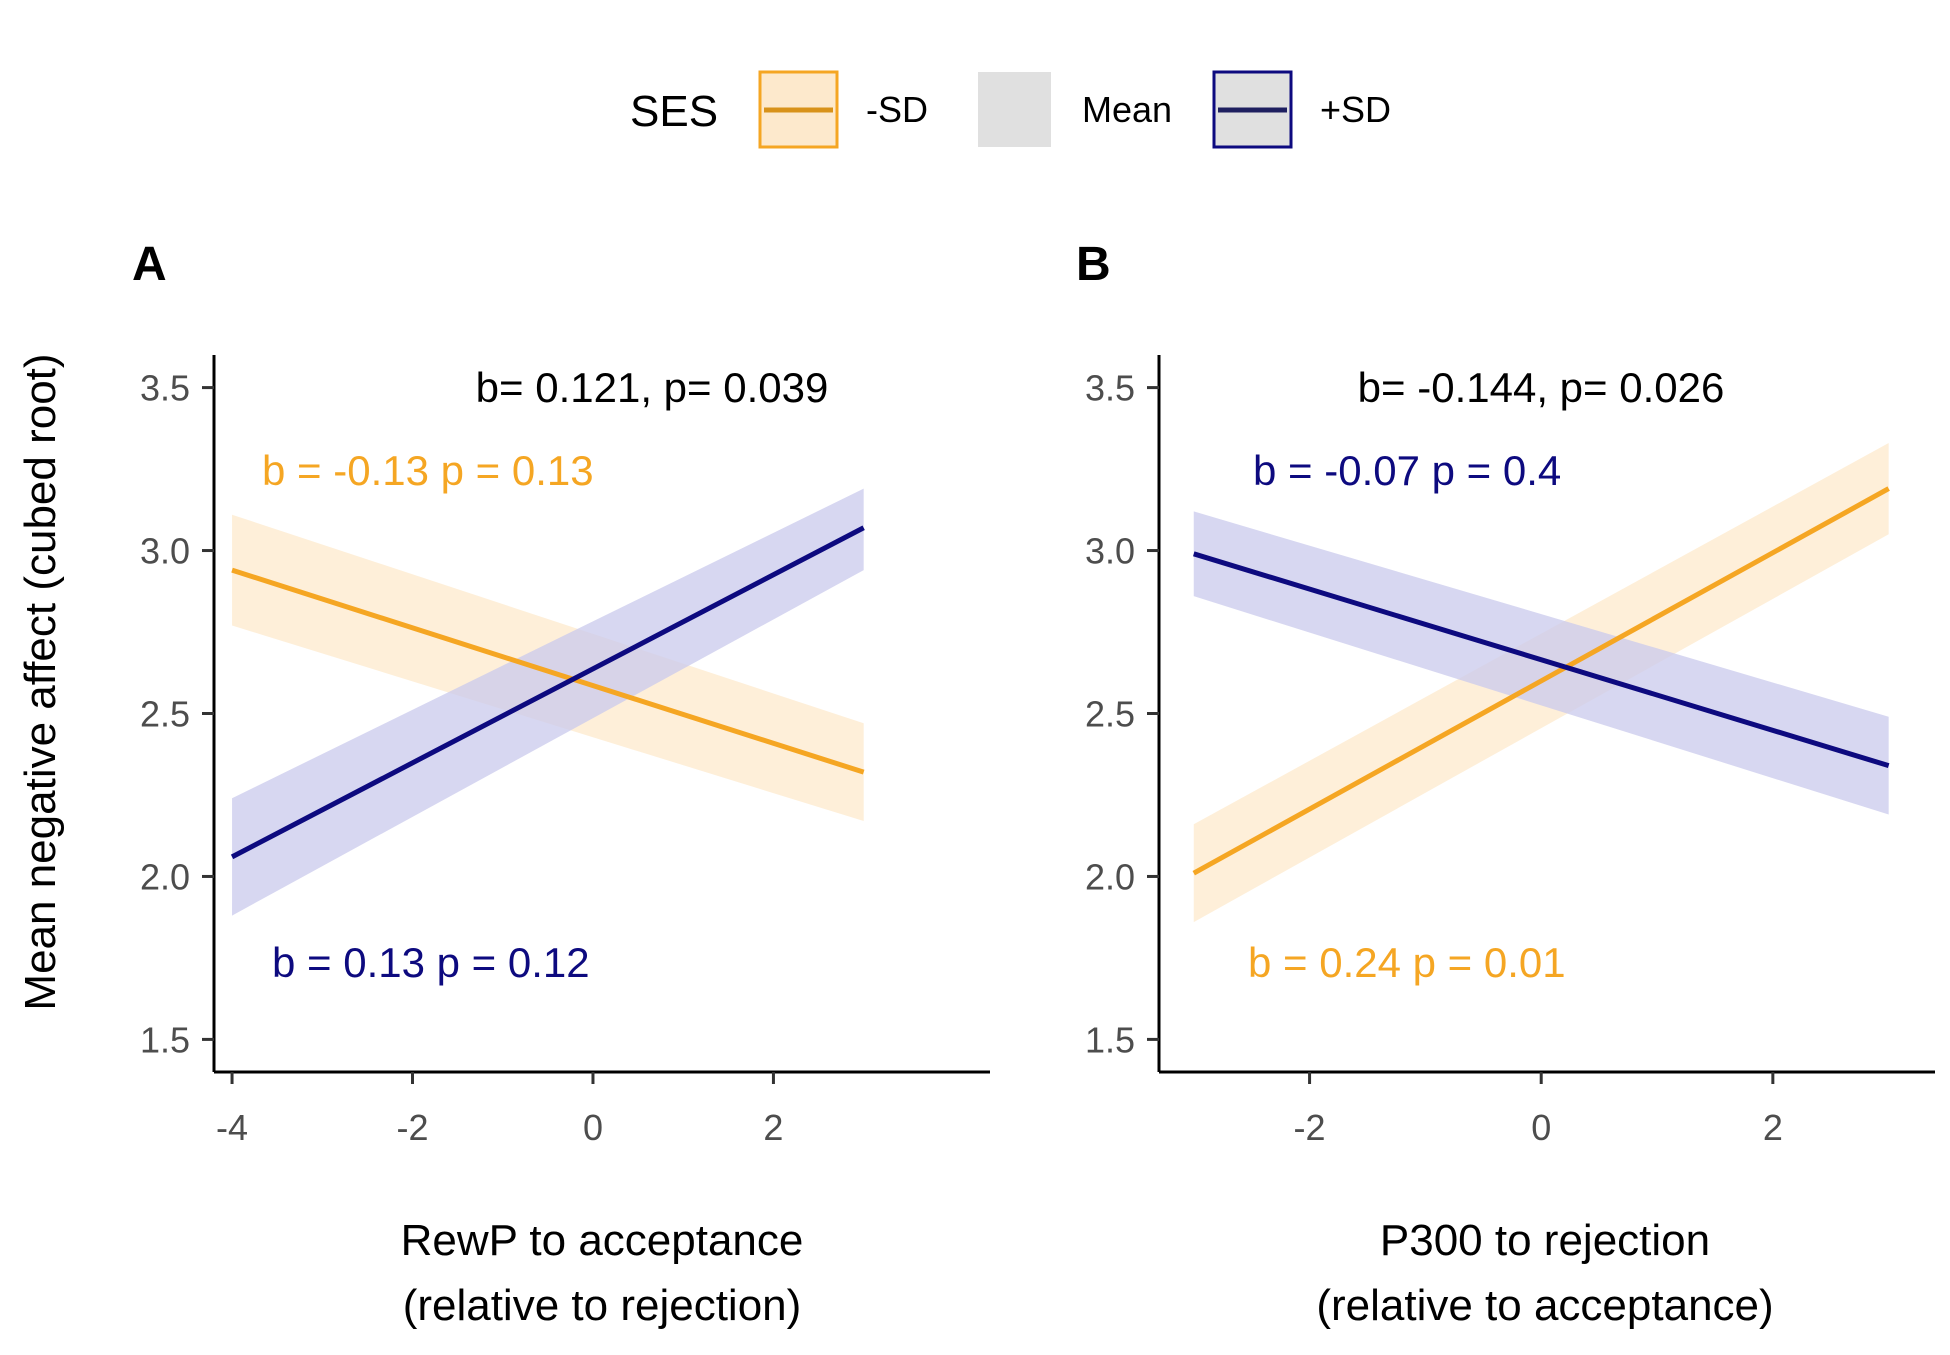  Describe the element at coordinates (1110, 714) in the screenshot. I see `panel-b-y-tick-label: 2.5` at that location.